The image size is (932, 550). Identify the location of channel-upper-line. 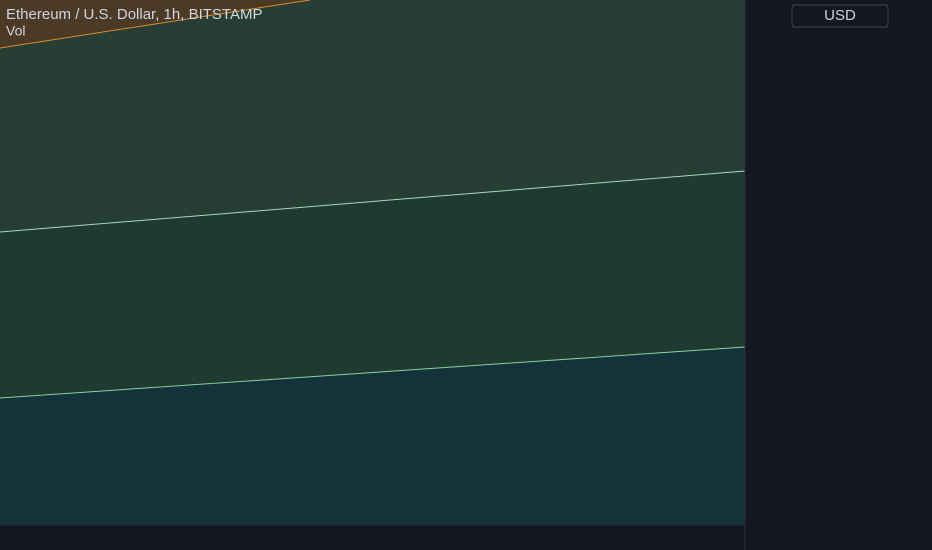
(373, 201).